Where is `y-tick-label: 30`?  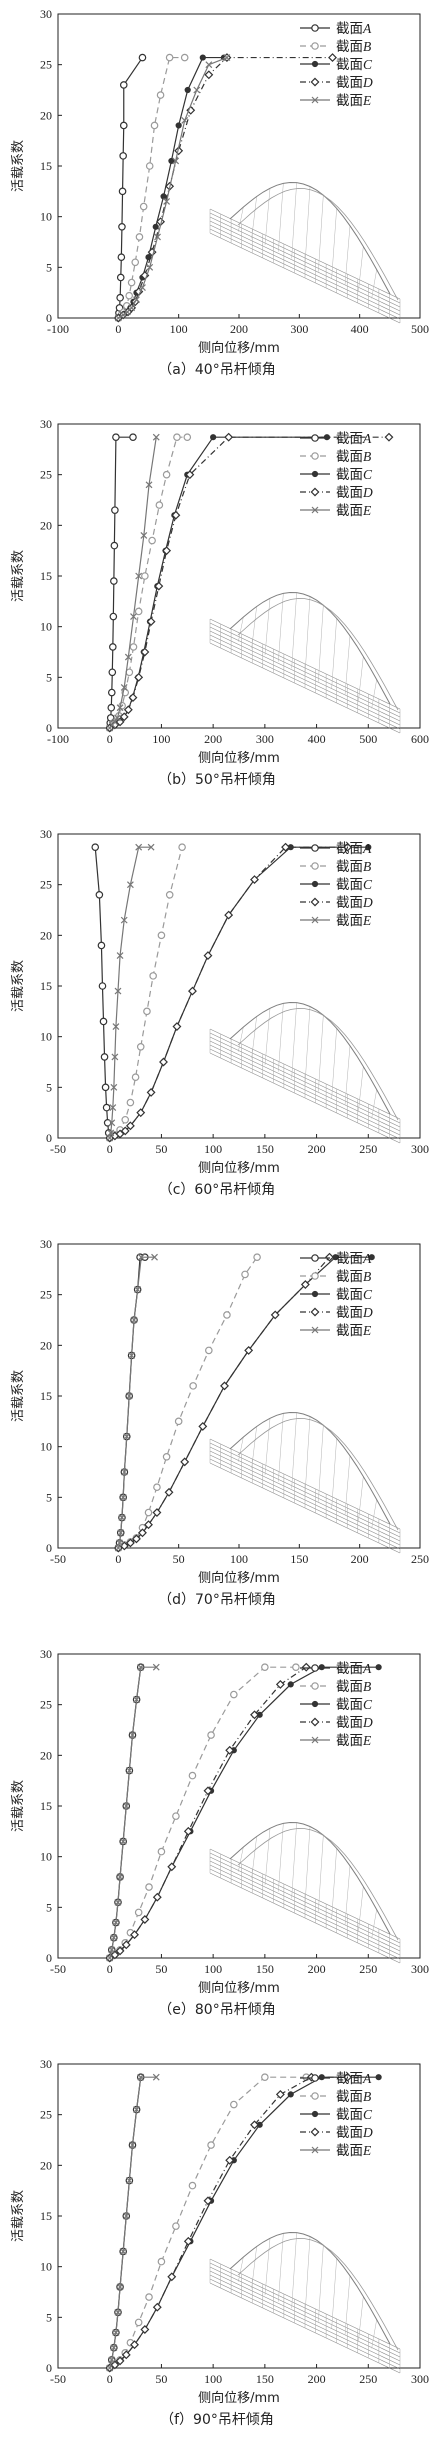
y-tick-label: 30 is located at coordinates (46, 834).